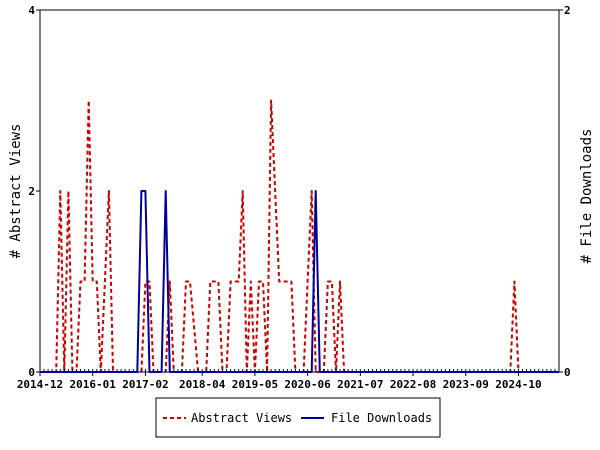  What do you see at coordinates (241, 418) in the screenshot?
I see `legend-label-abstract-views: Abstract Views` at bounding box center [241, 418].